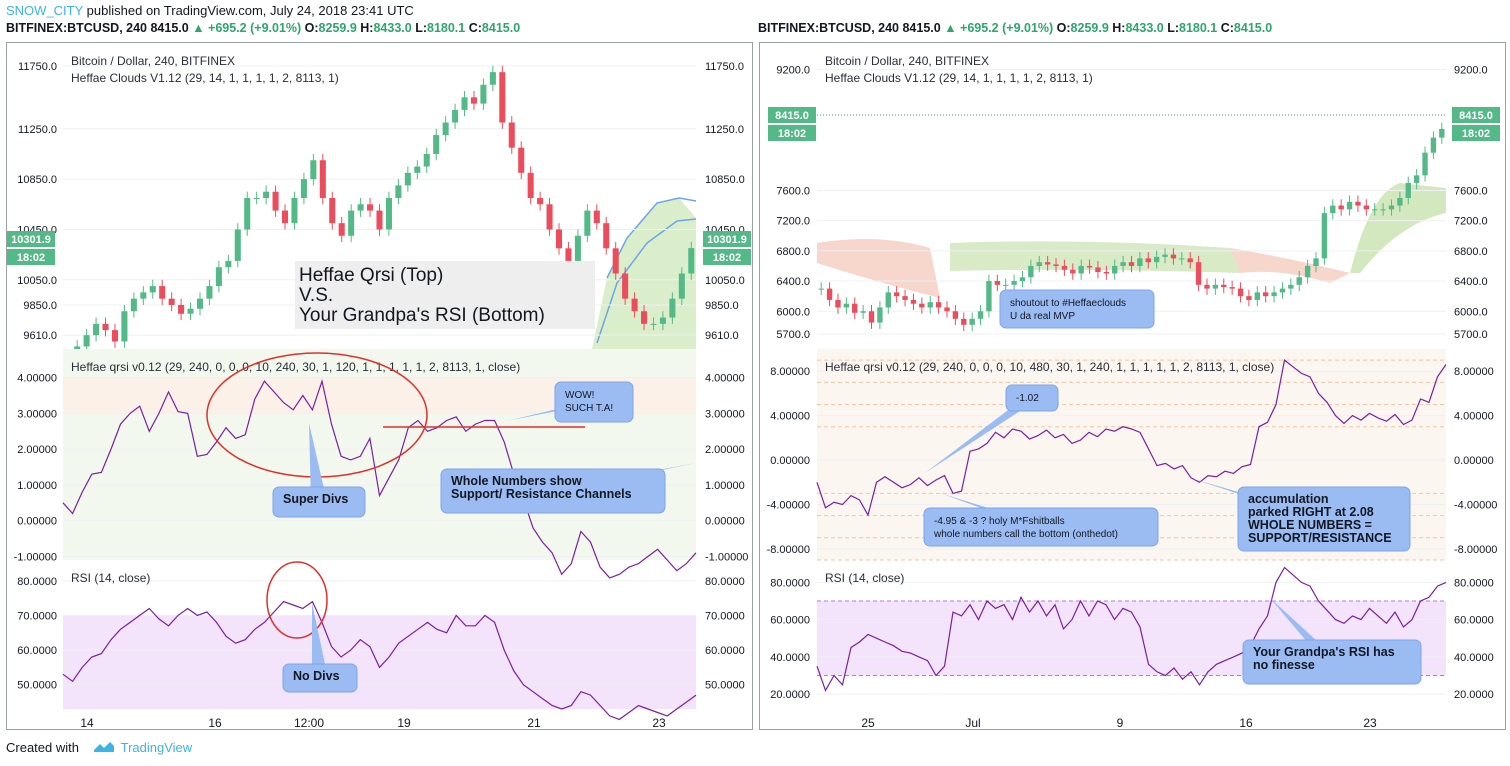 Image resolution: width=1510 pixels, height=766 pixels. Describe the element at coordinates (87, 722) in the screenshot. I see `x-tick-label: 14` at that location.